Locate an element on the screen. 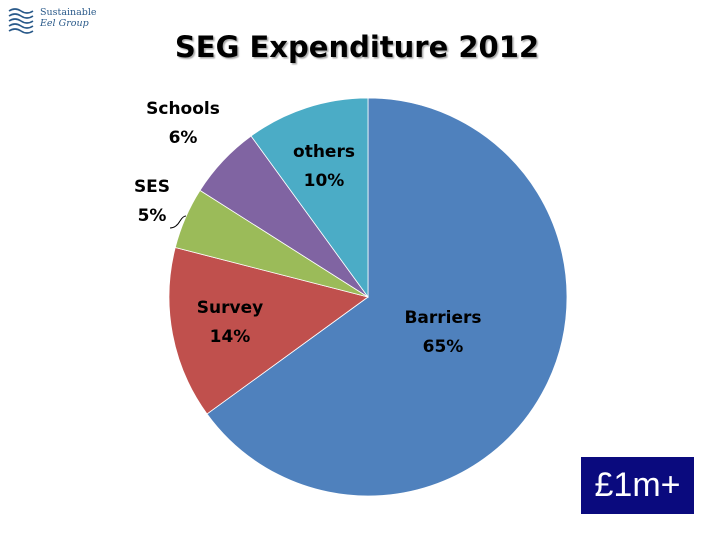 This screenshot has width=720, height=540. logo-line-1: Sustainable is located at coordinates (68, 12).